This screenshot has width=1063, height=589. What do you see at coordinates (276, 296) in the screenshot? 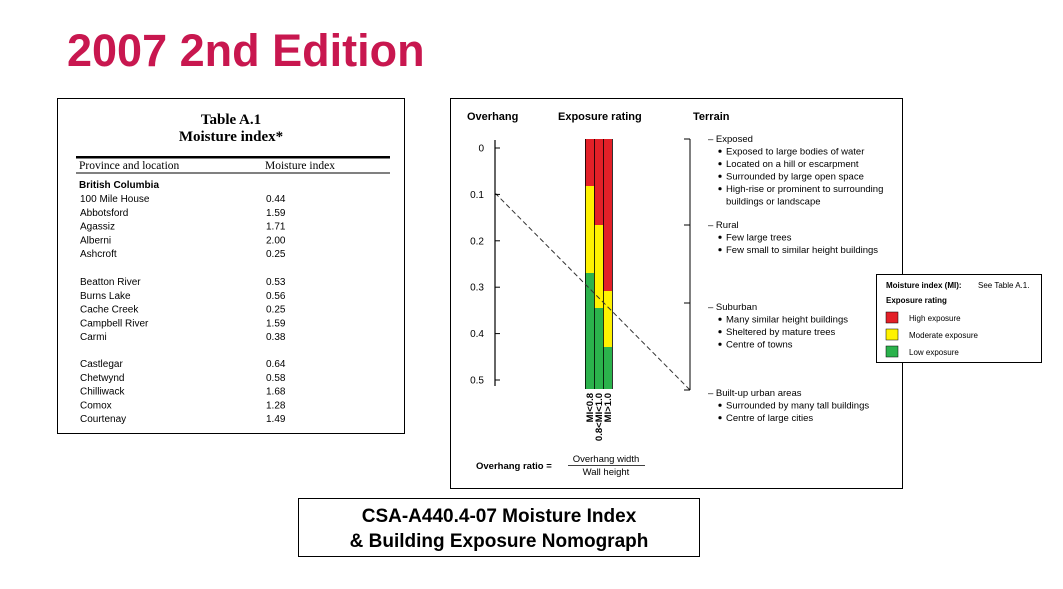
I see `moisture-index: 0.56` at bounding box center [276, 296].